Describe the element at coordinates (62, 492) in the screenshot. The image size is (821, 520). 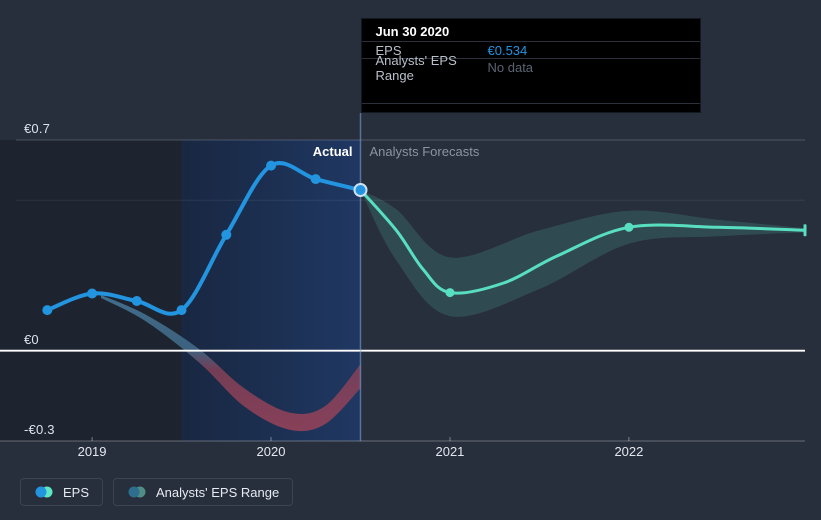
I see `legend-toggle-eps: EPS` at that location.